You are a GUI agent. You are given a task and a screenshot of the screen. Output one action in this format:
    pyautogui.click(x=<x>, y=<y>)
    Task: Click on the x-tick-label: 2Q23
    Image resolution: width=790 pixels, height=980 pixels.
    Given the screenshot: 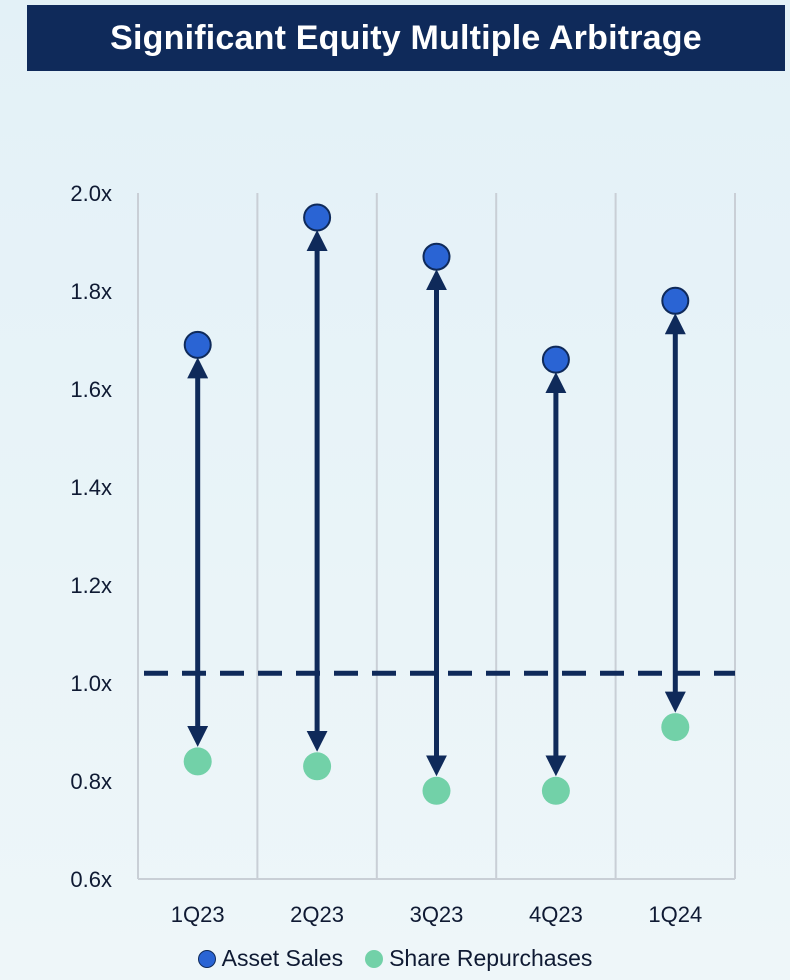 What is the action you would take?
    pyautogui.click(x=317, y=914)
    